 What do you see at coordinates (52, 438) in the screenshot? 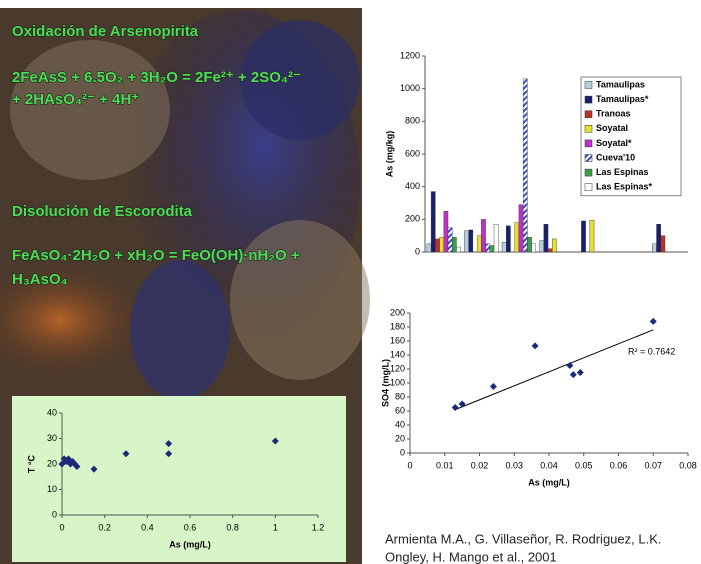
I see `y-tick-label: 30` at bounding box center [52, 438].